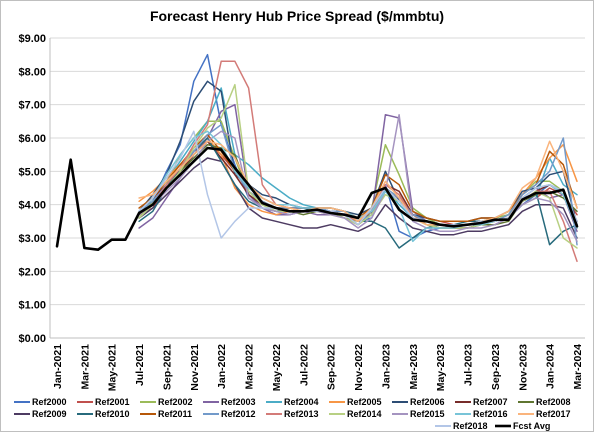 This screenshot has width=594, height=432. Describe the element at coordinates (427, 414) in the screenshot. I see `legend-label: Ref2015` at that location.